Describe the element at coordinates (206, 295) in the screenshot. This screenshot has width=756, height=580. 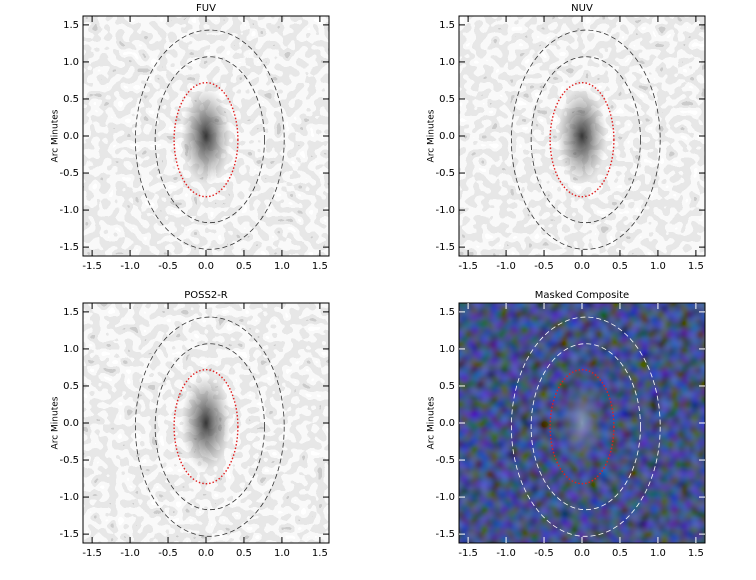
I see `panel-title: POSS2-R` at that location.